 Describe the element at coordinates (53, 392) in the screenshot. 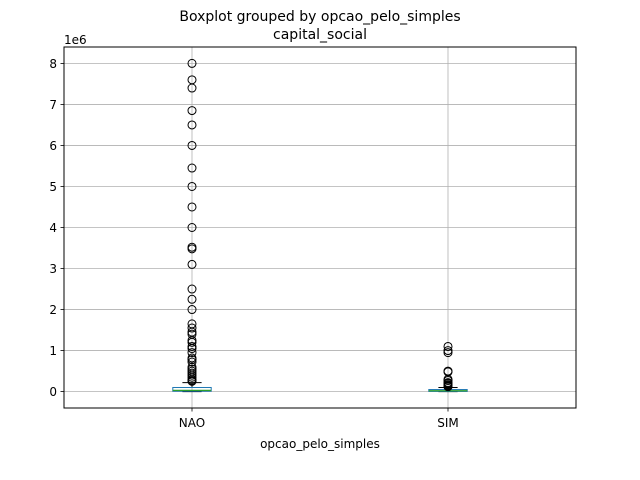

I see `y-tick-label: 0` at that location.